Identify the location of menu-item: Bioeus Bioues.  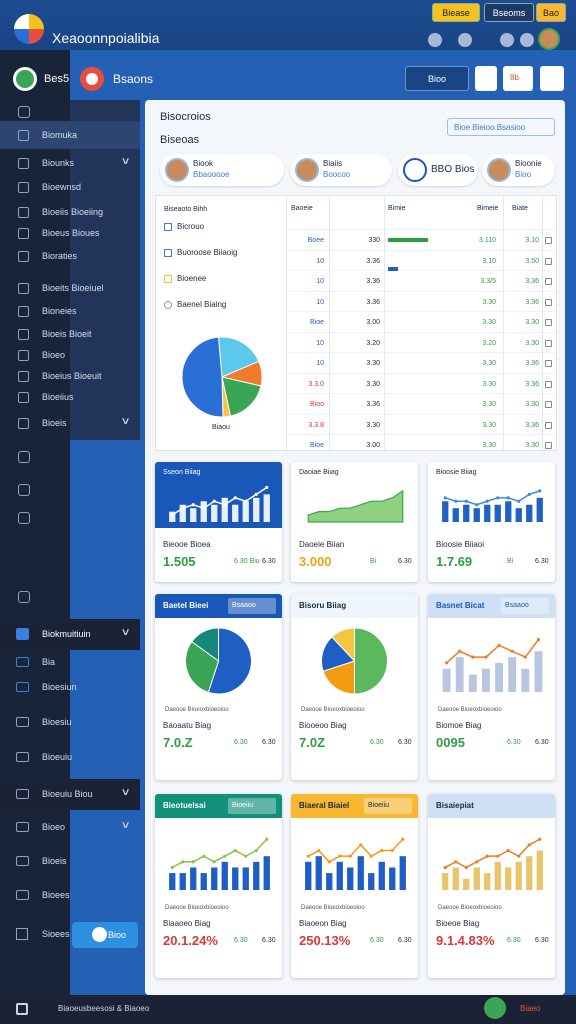
(71, 233).